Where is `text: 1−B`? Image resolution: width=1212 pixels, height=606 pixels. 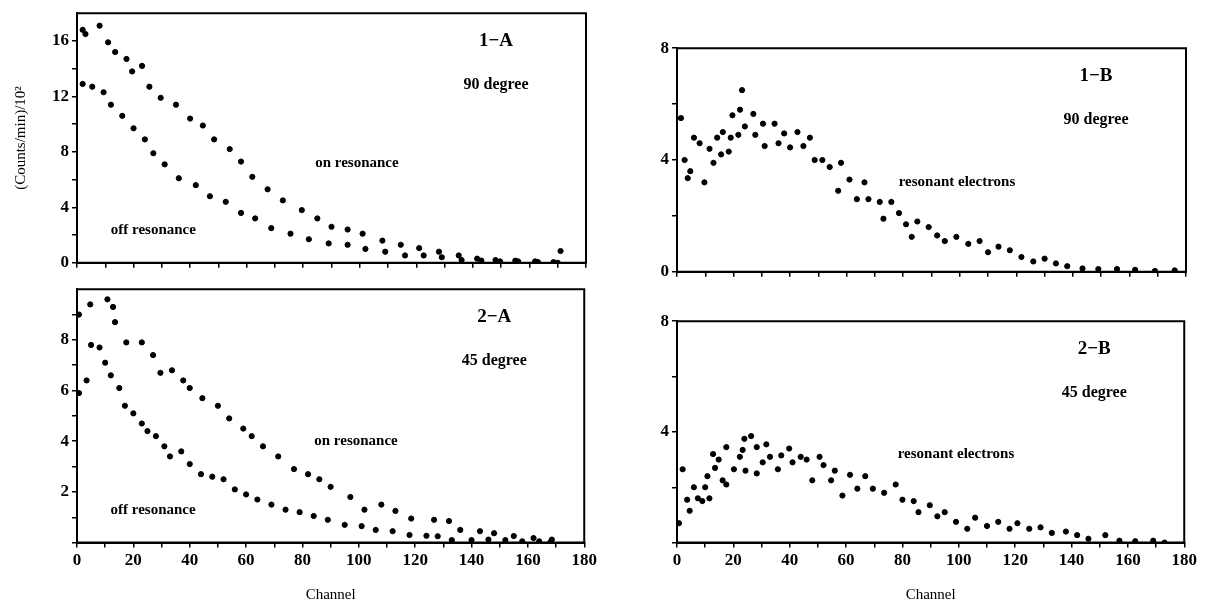 text: 1−B is located at coordinates (1096, 75).